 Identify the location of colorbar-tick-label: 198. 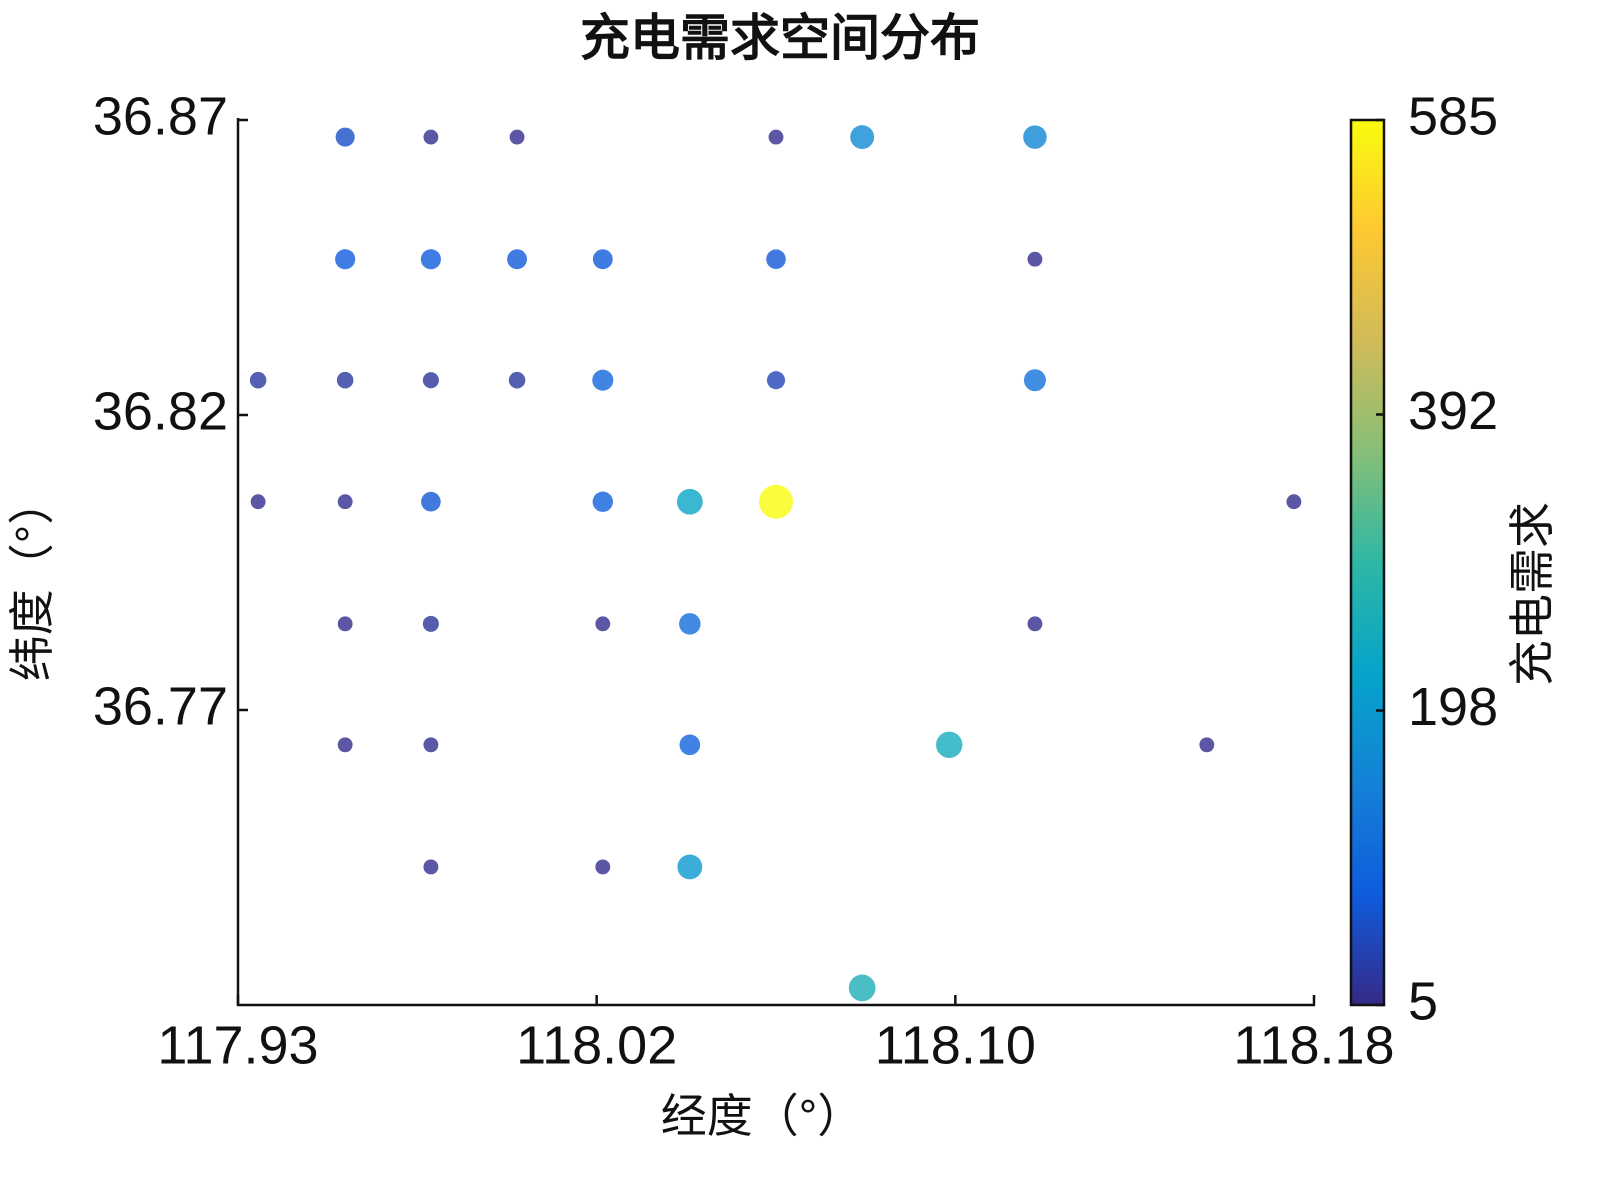
(1453, 707).